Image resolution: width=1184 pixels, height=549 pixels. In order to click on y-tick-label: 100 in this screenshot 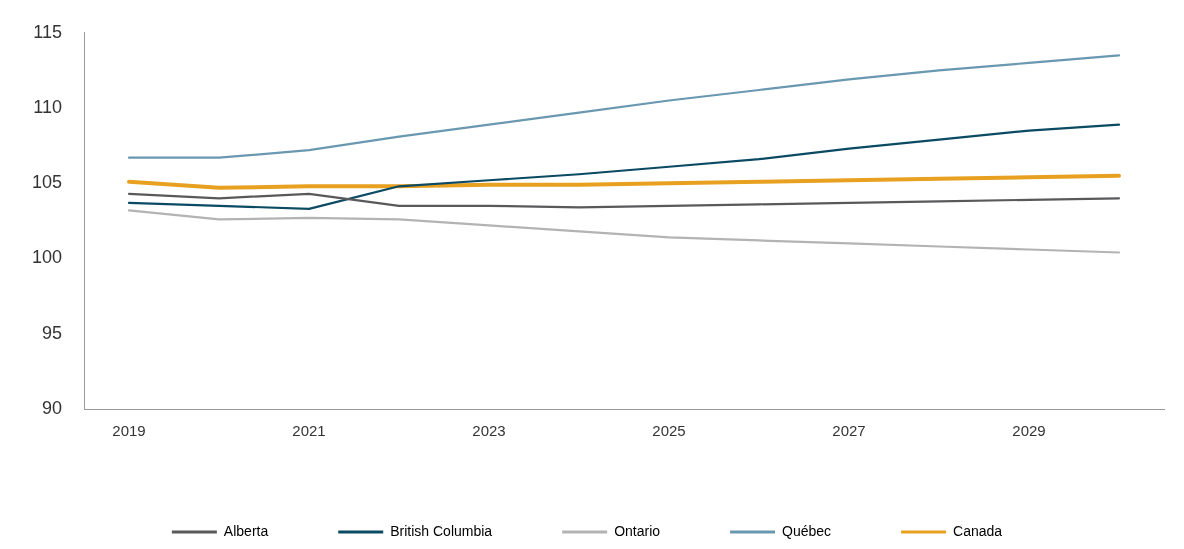, I will do `click(47, 257)`.